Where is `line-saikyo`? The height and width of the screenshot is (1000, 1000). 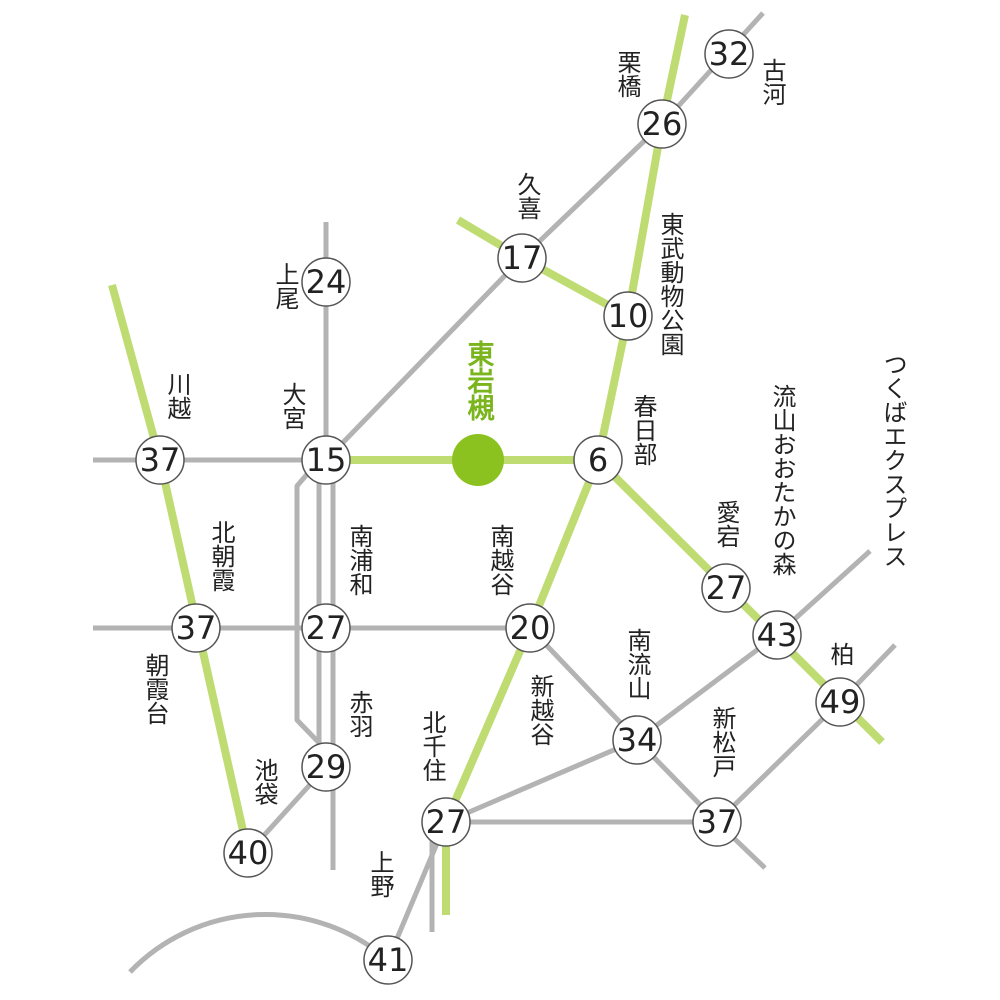 line-saikyo is located at coordinates (311, 608).